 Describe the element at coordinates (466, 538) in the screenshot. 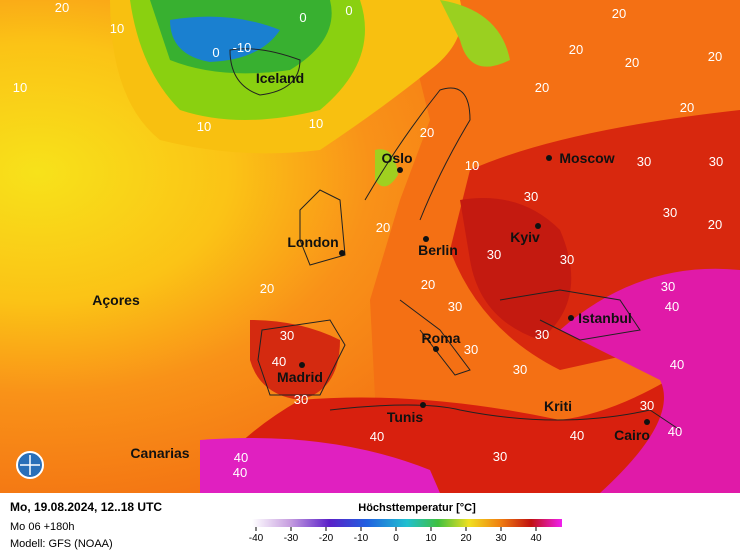

I see `colorbar-tick-label: 20` at that location.